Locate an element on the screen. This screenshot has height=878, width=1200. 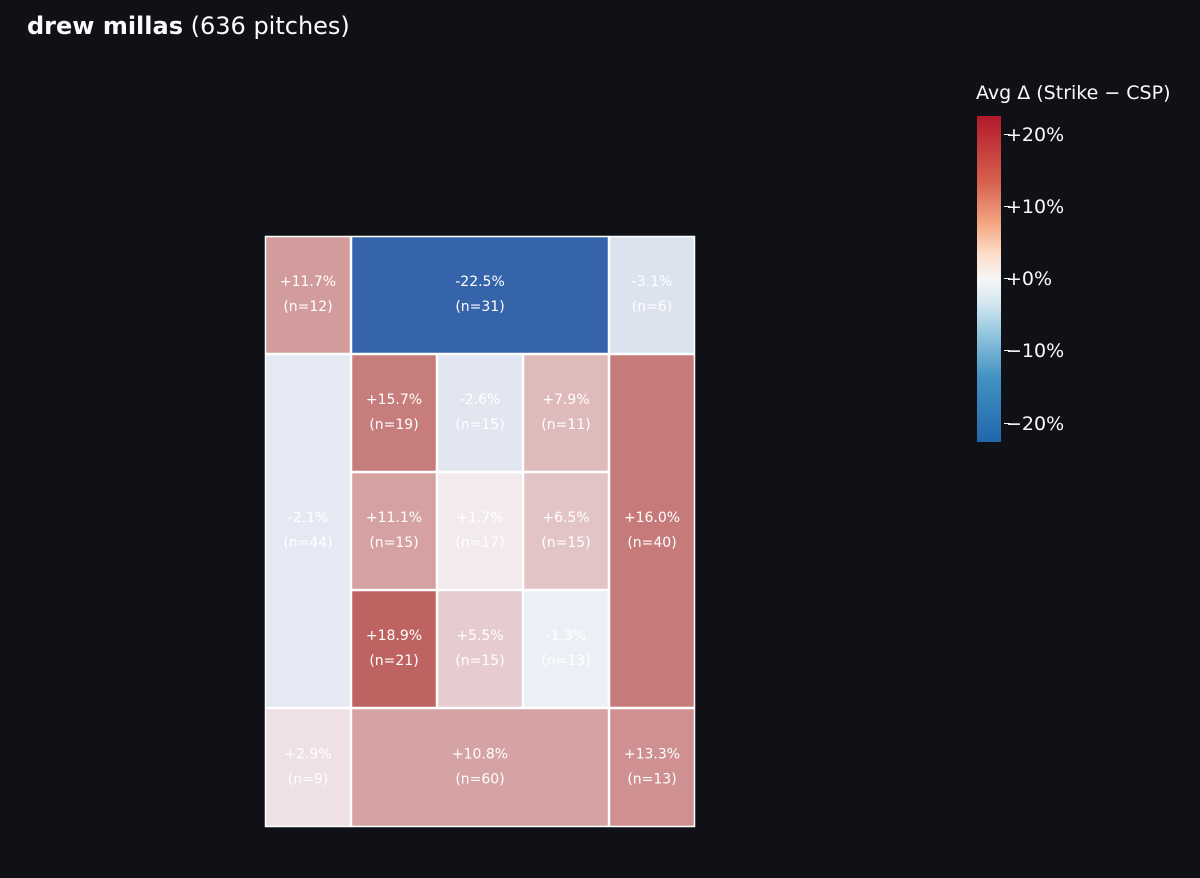
colorbar-tick-label: −20% is located at coordinates (1035, 424).